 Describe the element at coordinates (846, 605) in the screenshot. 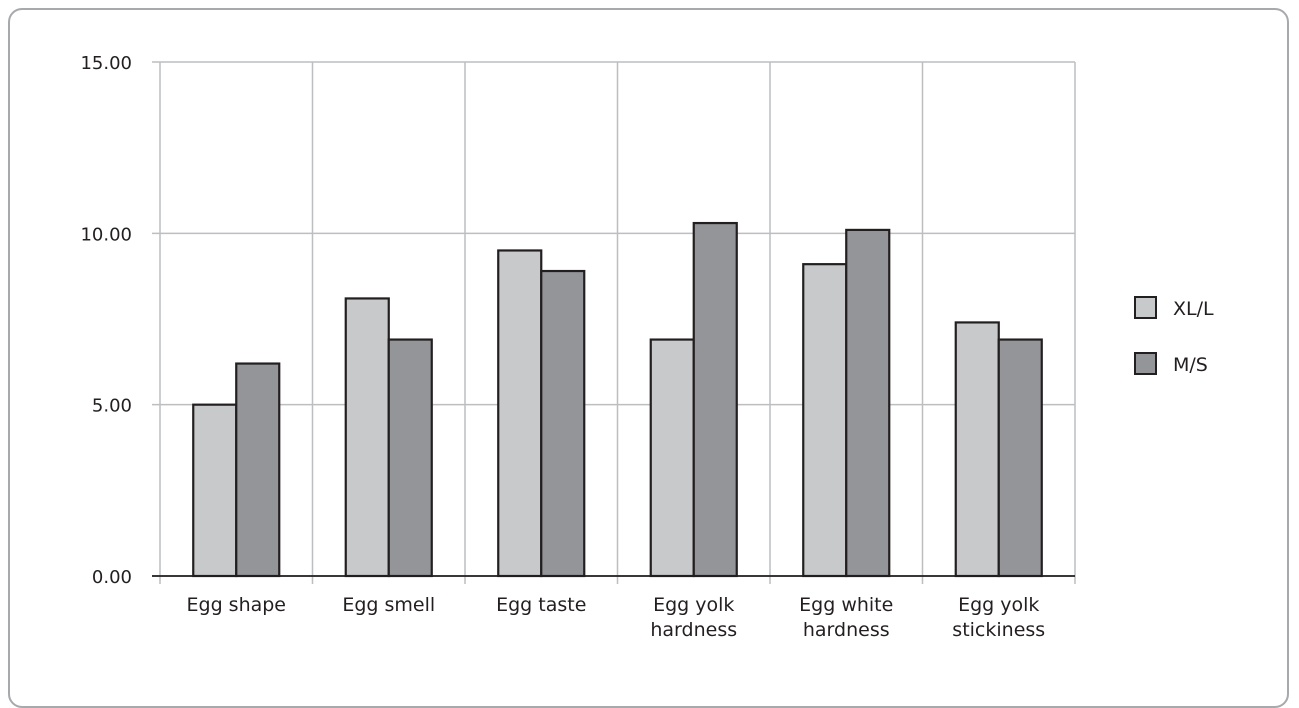

I see `x-tick-label: Egg white` at that location.